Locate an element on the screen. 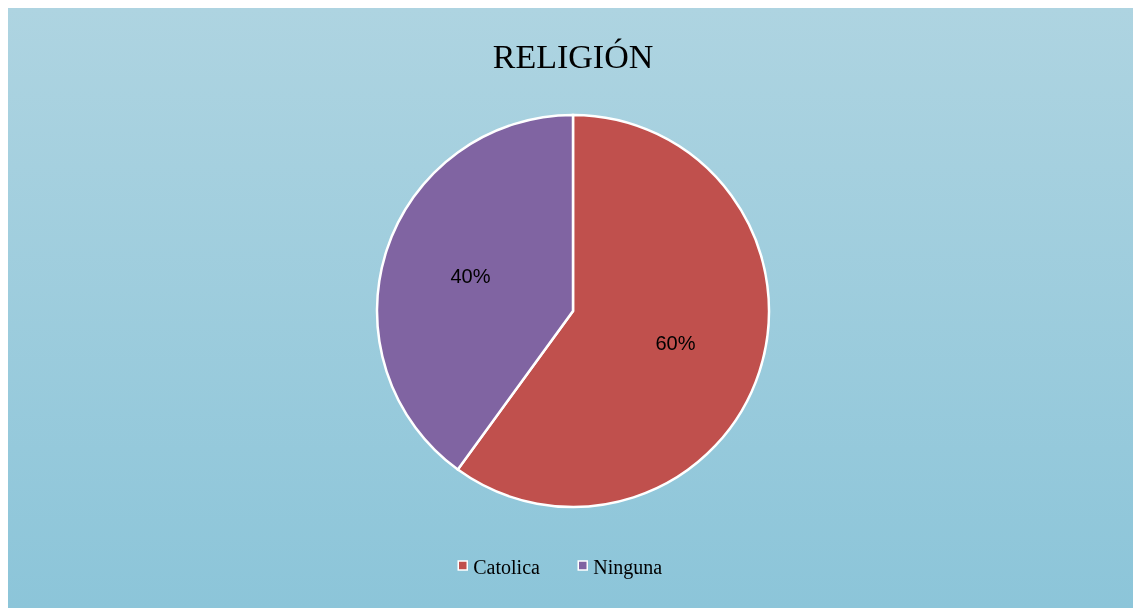 This screenshot has width=1133, height=608. chart-title: RELIGIÓN is located at coordinates (573, 56).